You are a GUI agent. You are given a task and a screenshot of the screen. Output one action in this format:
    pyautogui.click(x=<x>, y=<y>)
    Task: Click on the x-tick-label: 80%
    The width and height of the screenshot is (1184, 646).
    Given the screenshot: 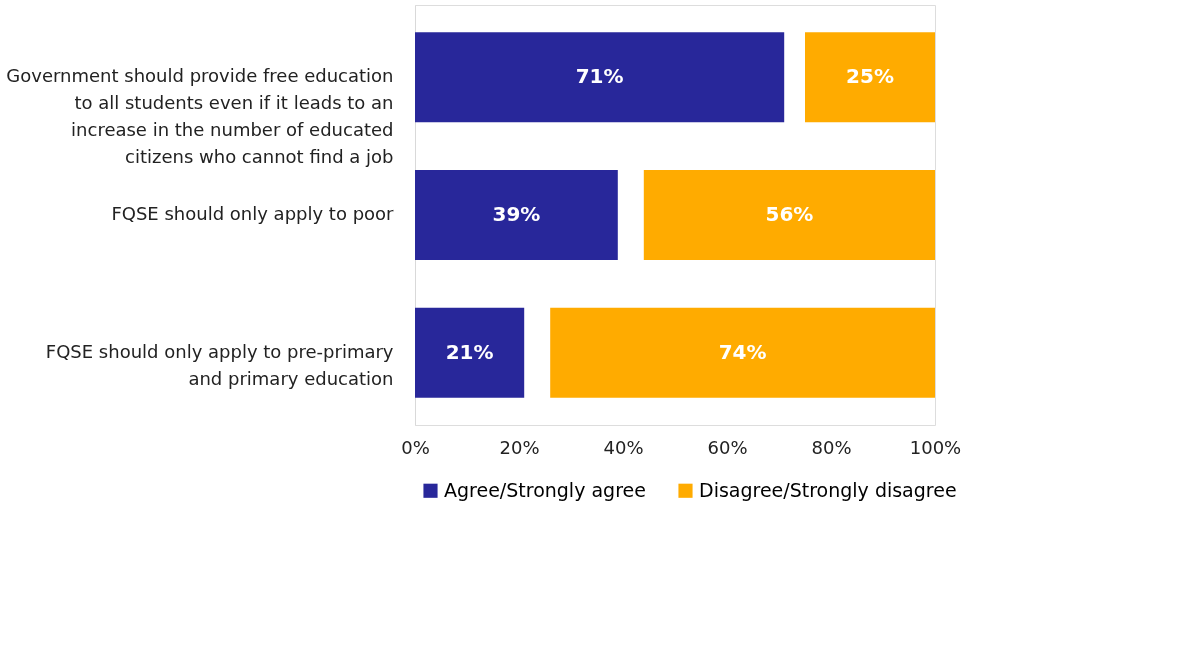 What is the action you would take?
    pyautogui.click(x=831, y=447)
    